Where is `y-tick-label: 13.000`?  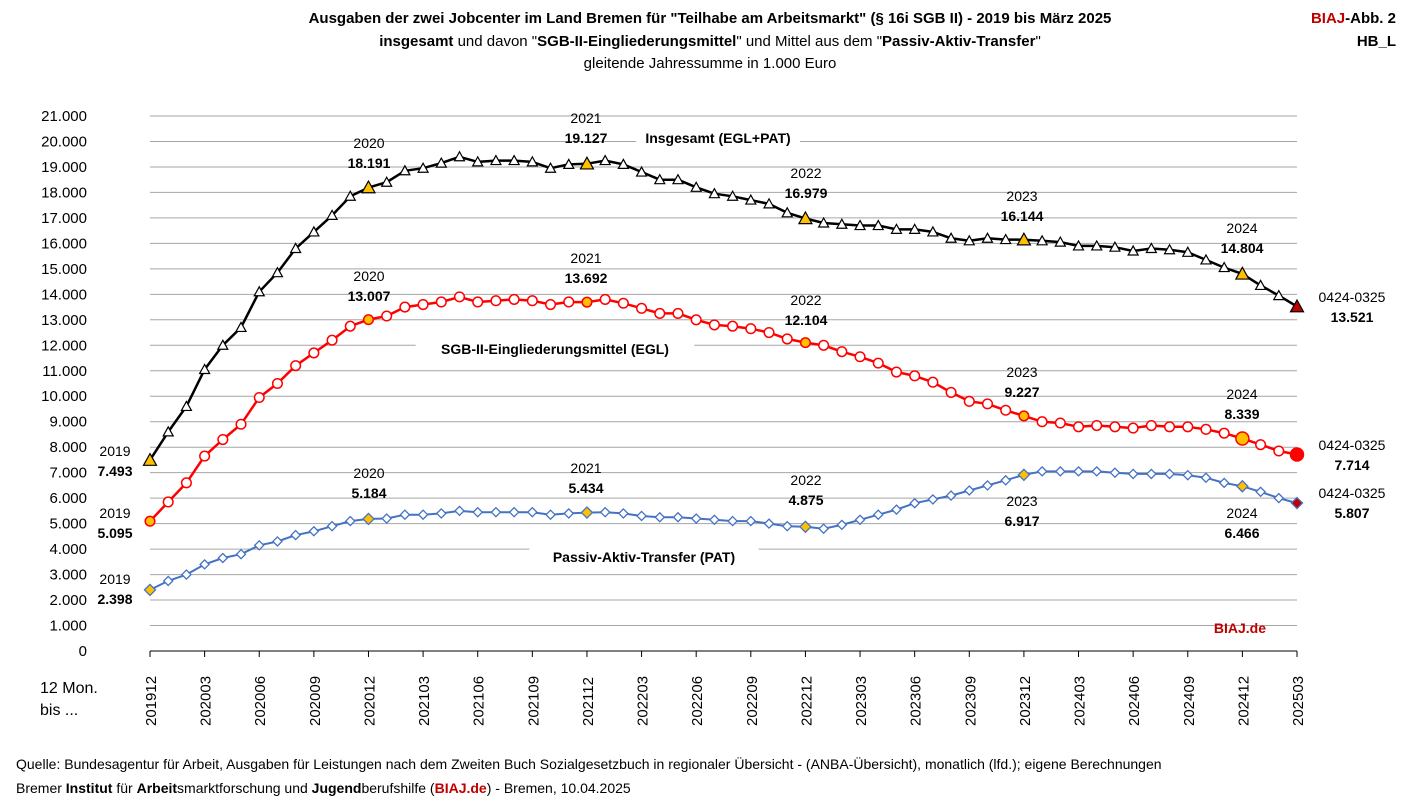 y-tick-label: 13.000 is located at coordinates (64, 320).